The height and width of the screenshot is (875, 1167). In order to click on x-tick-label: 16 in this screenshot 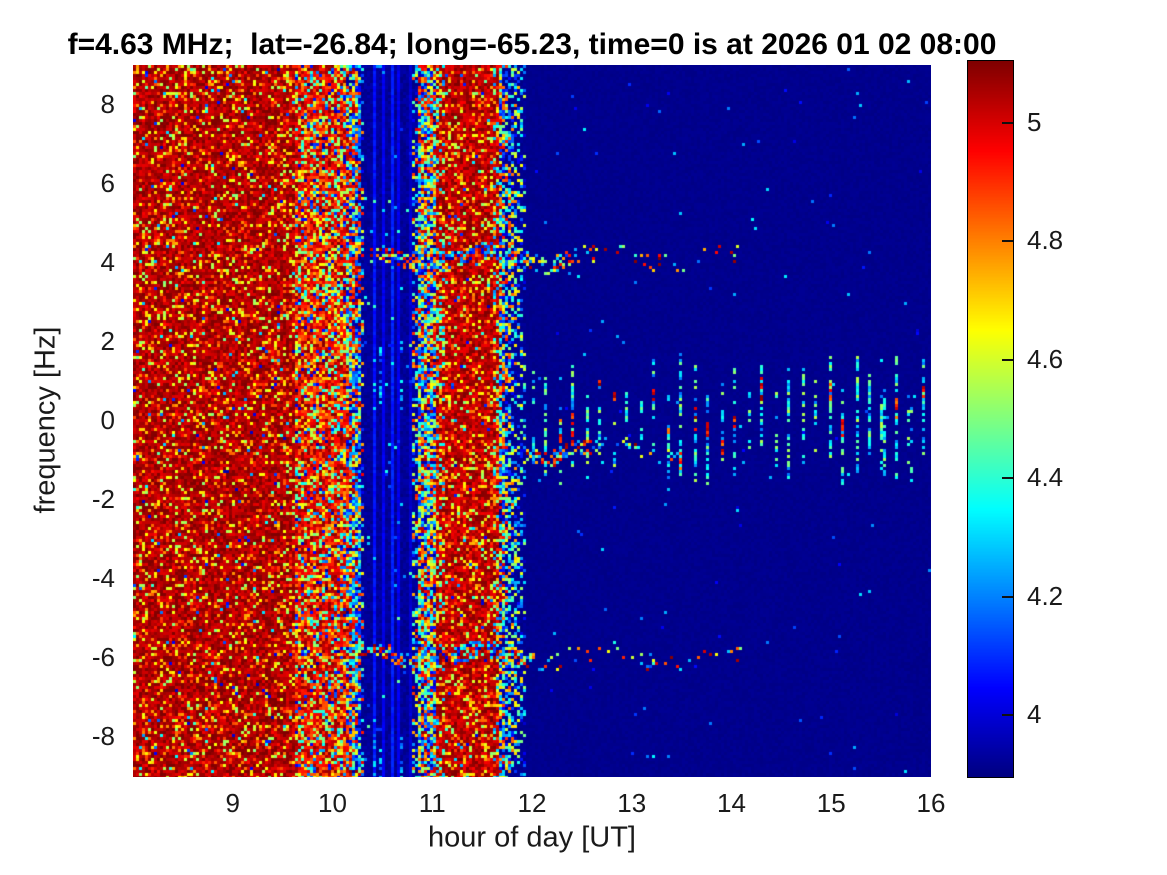, I will do `click(931, 803)`.